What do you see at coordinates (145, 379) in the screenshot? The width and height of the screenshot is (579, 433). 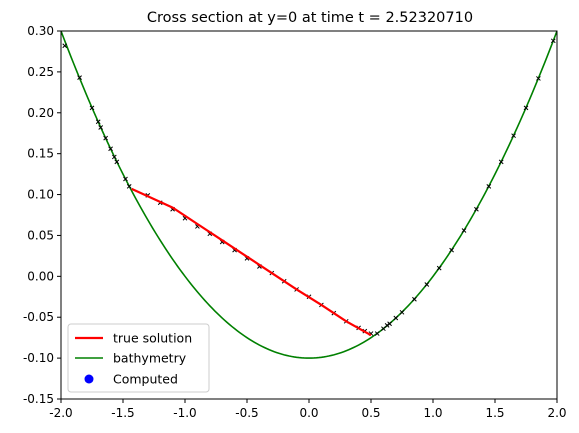 I see `legend-label-computed: Computed` at bounding box center [145, 379].